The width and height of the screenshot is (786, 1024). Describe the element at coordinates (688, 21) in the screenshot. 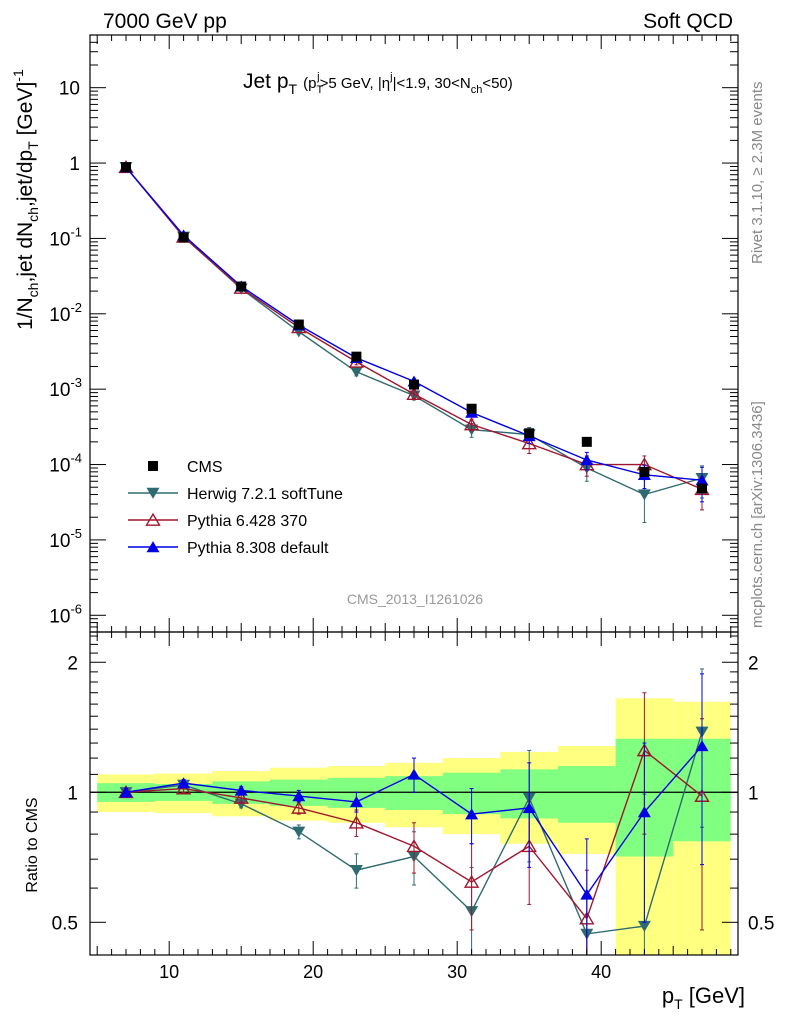

I see `header-right: Soft QCD` at that location.